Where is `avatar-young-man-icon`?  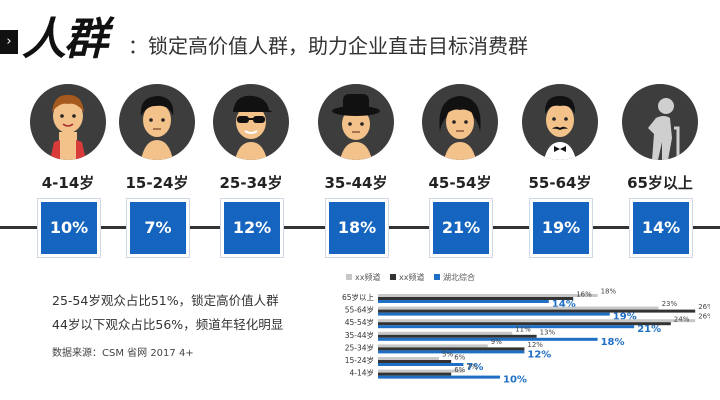 avatar-young-man-icon is located at coordinates (157, 122).